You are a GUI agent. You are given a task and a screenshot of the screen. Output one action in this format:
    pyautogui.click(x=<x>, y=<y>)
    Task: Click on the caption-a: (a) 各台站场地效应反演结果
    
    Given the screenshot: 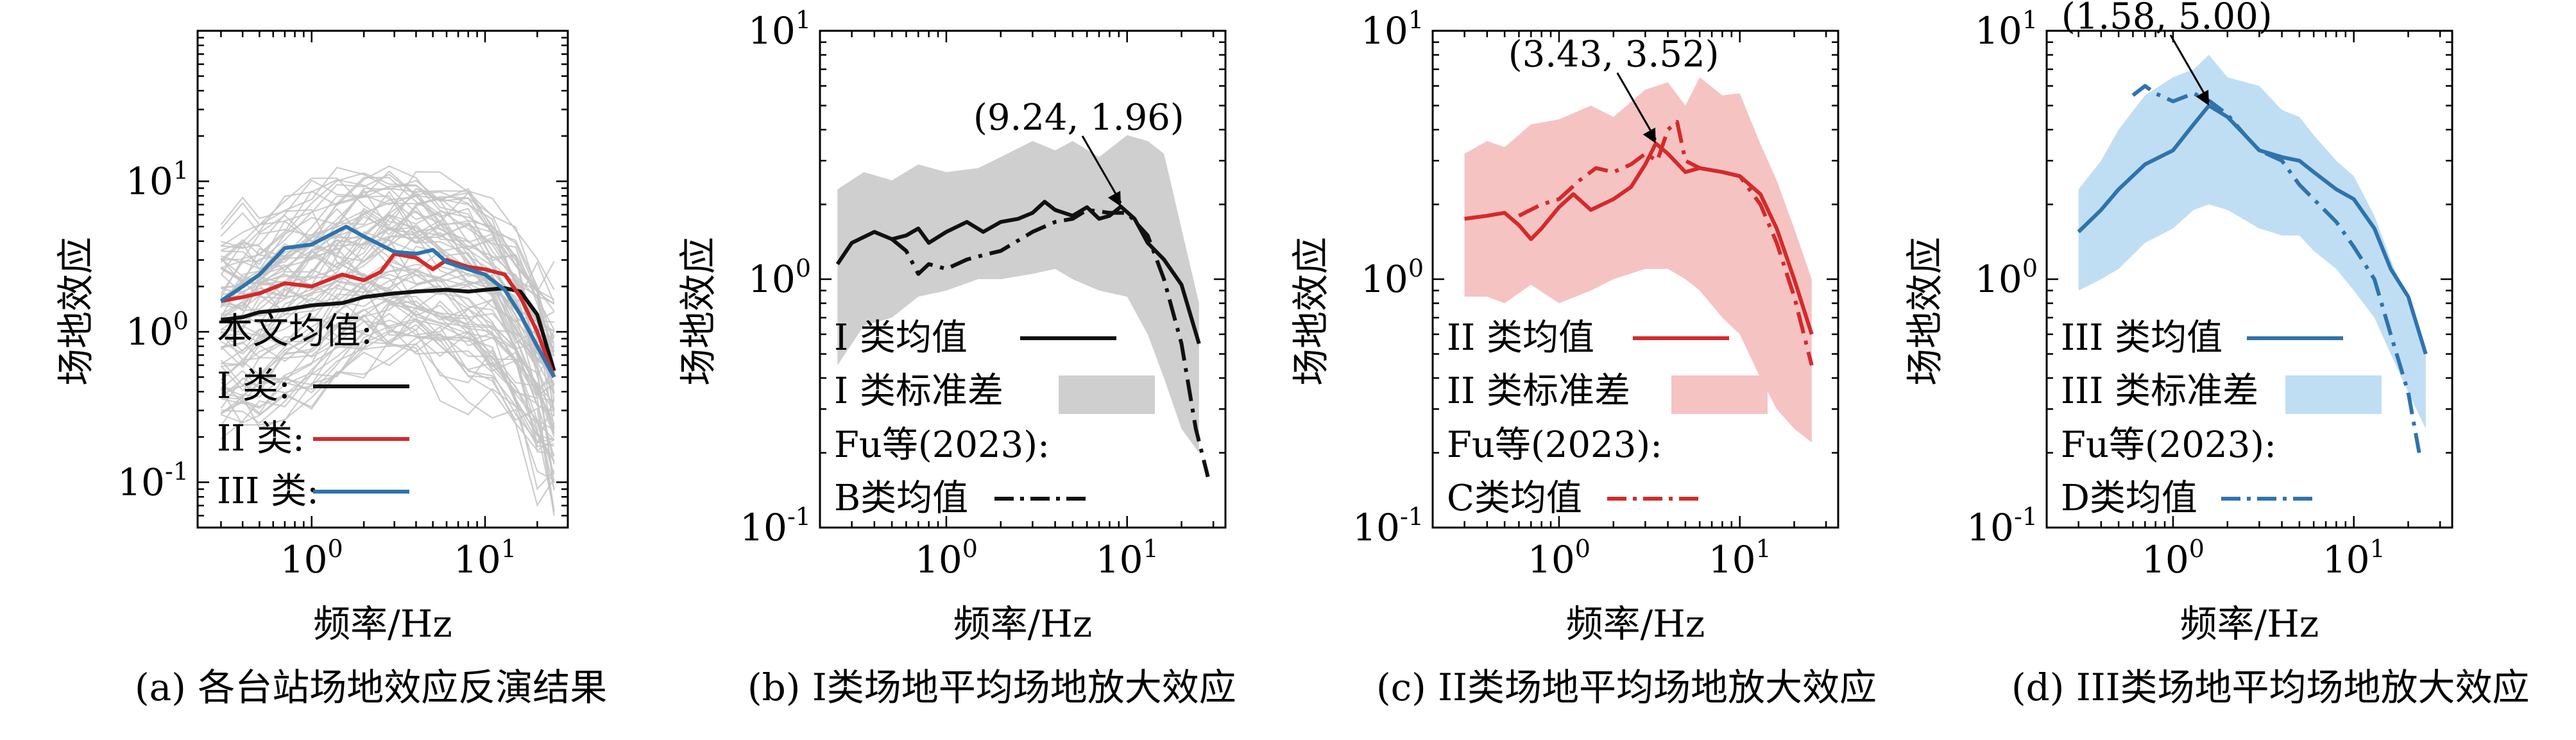 What is the action you would take?
    pyautogui.click(x=371, y=687)
    